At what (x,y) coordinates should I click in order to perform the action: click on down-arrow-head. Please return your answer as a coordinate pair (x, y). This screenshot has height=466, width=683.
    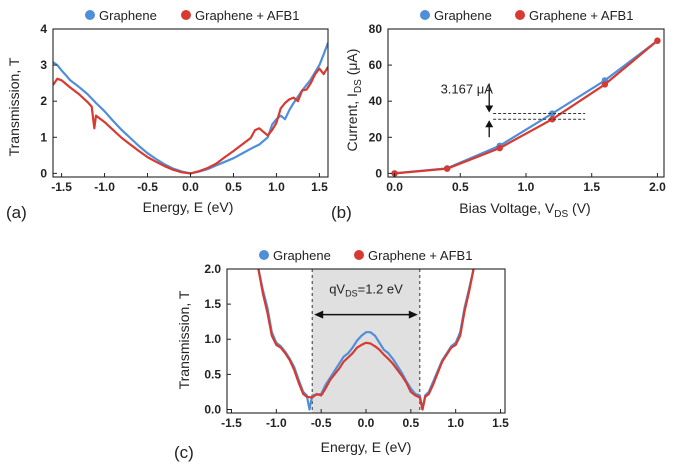
    Looking at the image, I should click on (489, 109).